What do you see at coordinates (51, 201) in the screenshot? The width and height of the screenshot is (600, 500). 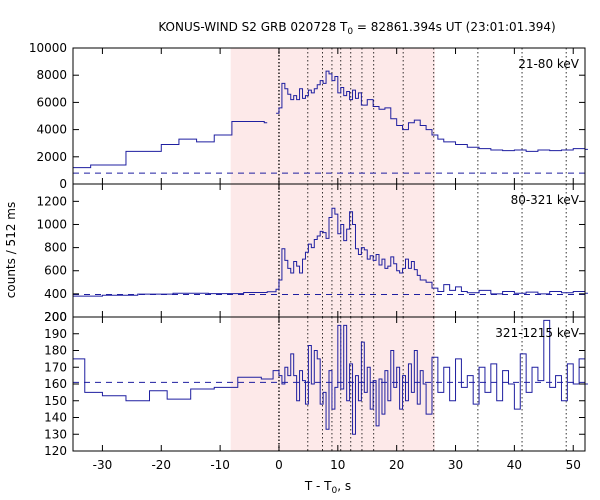 I see `y-tick-label: 1200` at bounding box center [51, 201].